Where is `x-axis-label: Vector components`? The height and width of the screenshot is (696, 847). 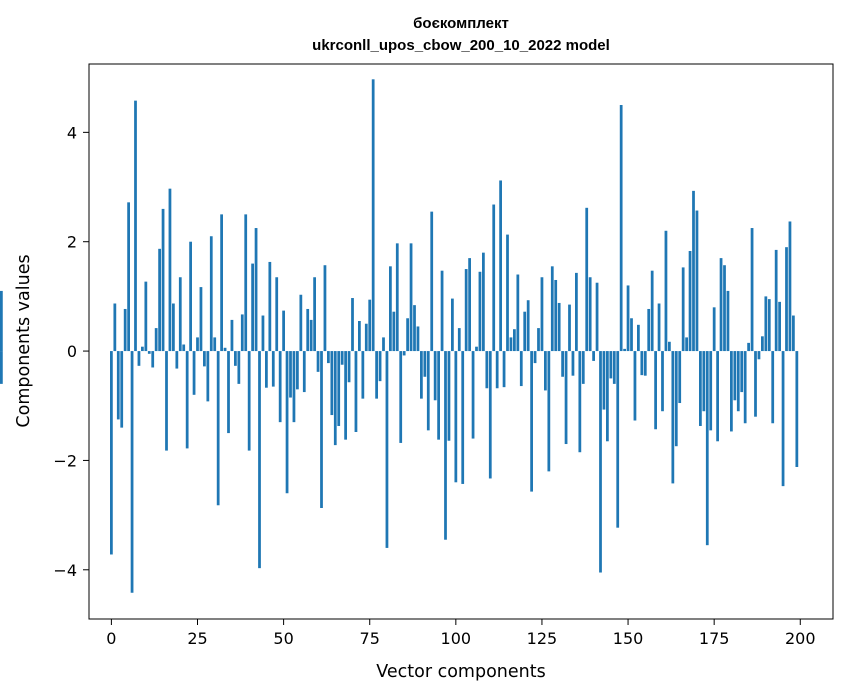 x-axis-label: Vector components is located at coordinates (460, 672).